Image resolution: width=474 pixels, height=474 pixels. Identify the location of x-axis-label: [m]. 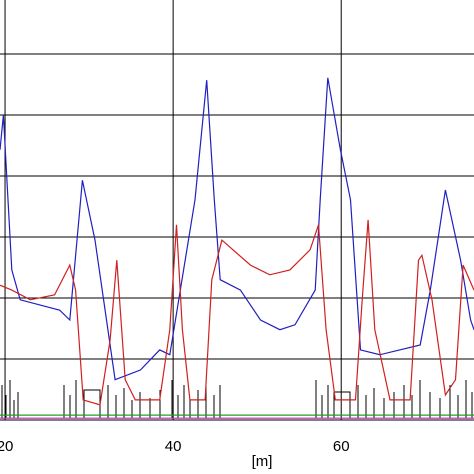
(262, 461).